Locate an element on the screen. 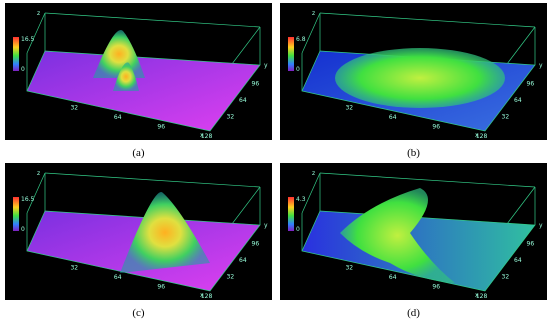 This screenshot has height=323, width=550. caption: (c) is located at coordinates (138, 313).